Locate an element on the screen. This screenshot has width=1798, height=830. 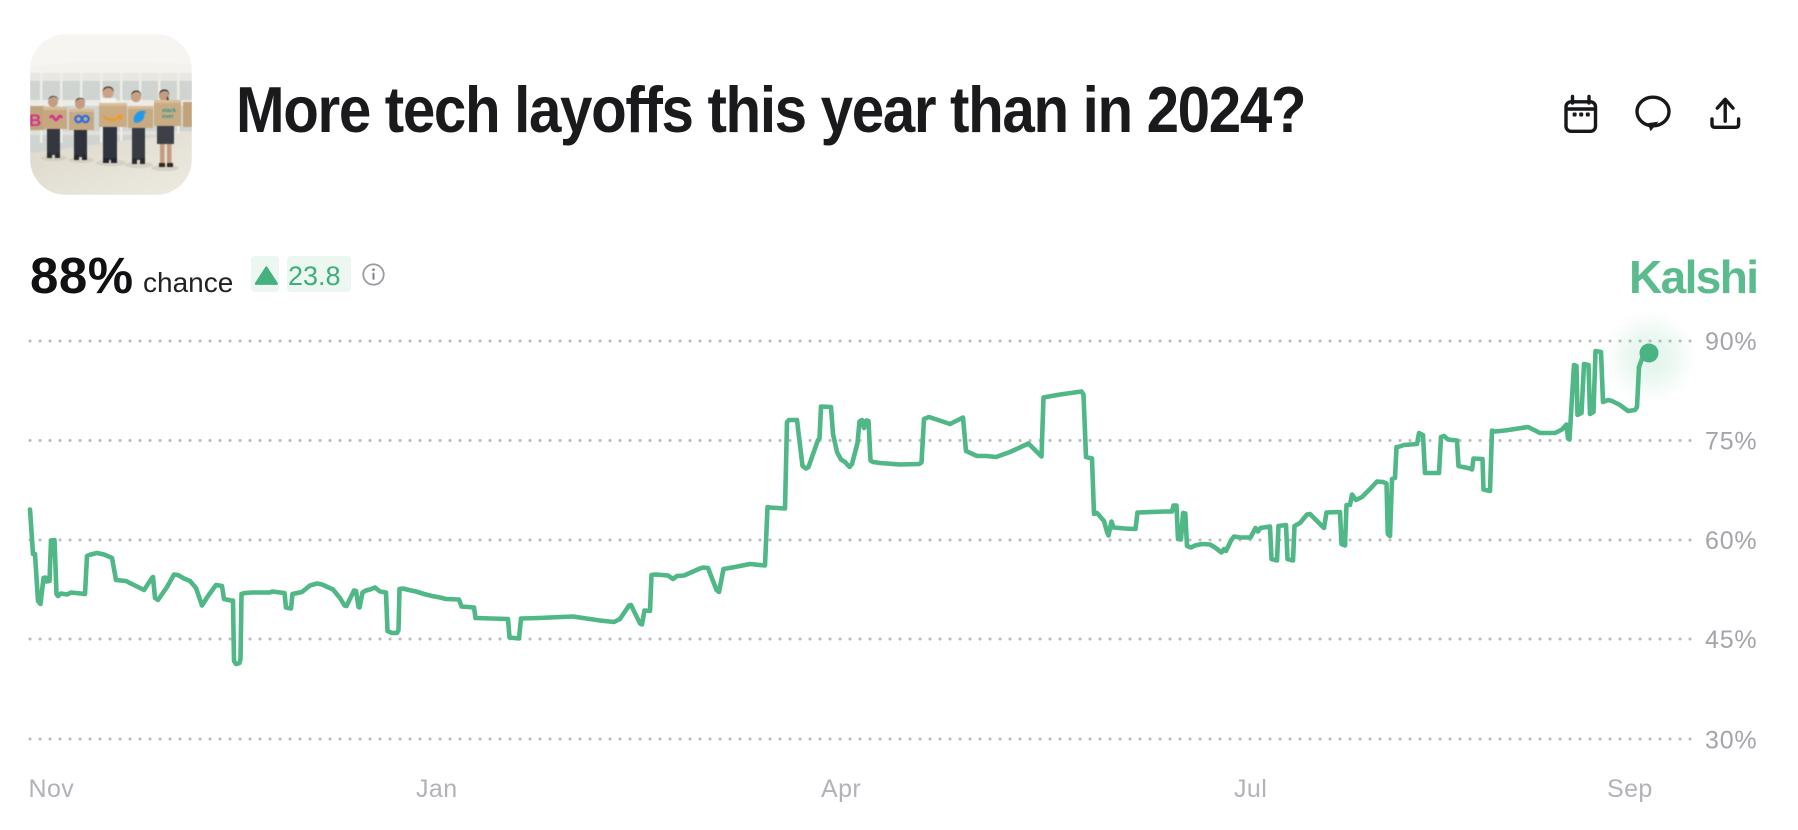
svg-text: Nov is located at coordinates (52, 789).